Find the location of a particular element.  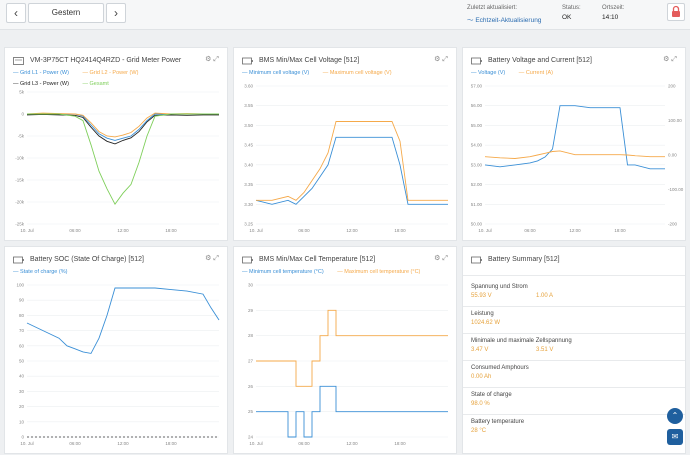

y-tick-label: 5k is located at coordinates (22, 92).